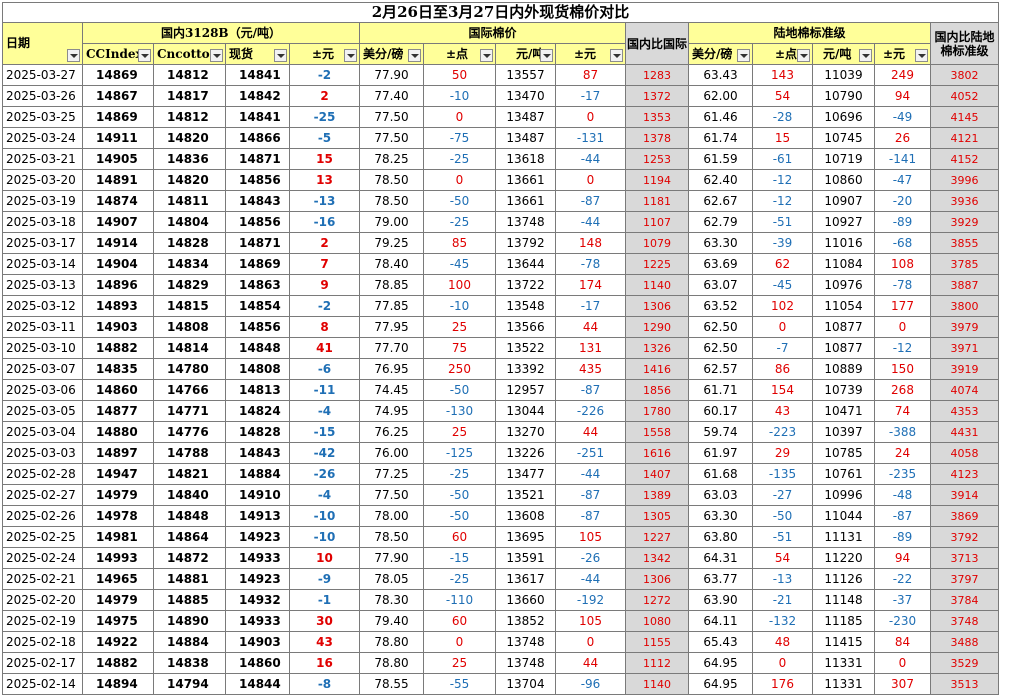  I want to click on col-header-land-diff: 国内比陆地棉标准级, so click(964, 43).